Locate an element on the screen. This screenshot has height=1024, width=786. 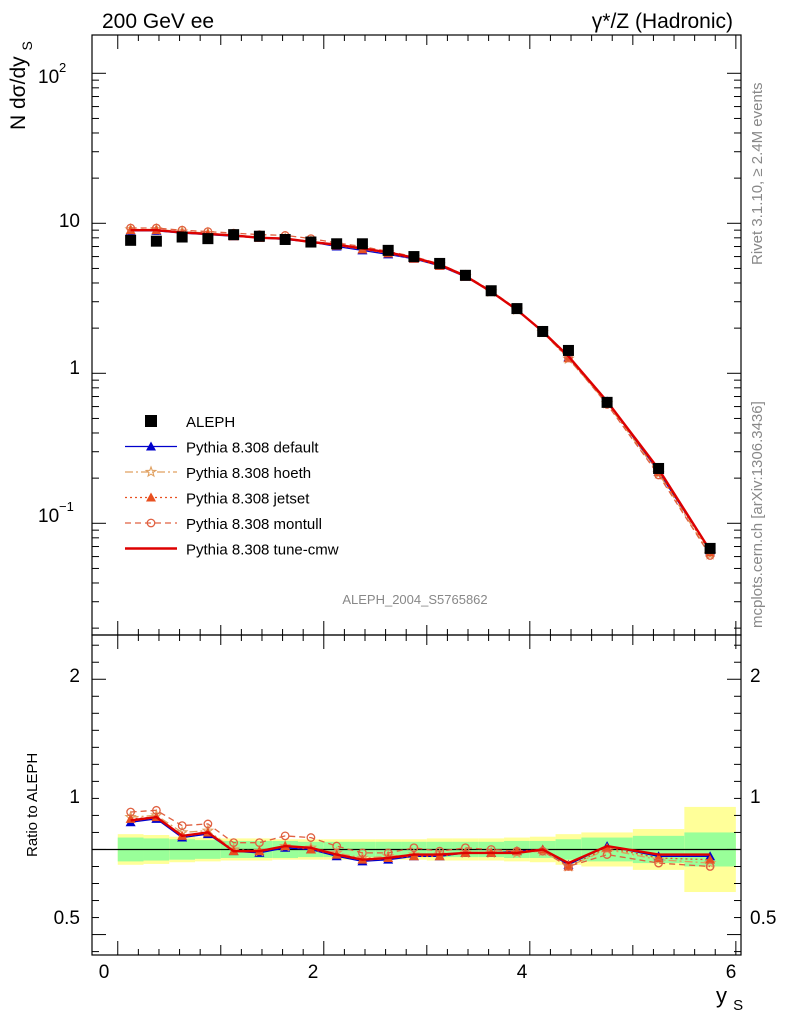
main-ylabel: N dσ/dy S is located at coordinates (21, 85).